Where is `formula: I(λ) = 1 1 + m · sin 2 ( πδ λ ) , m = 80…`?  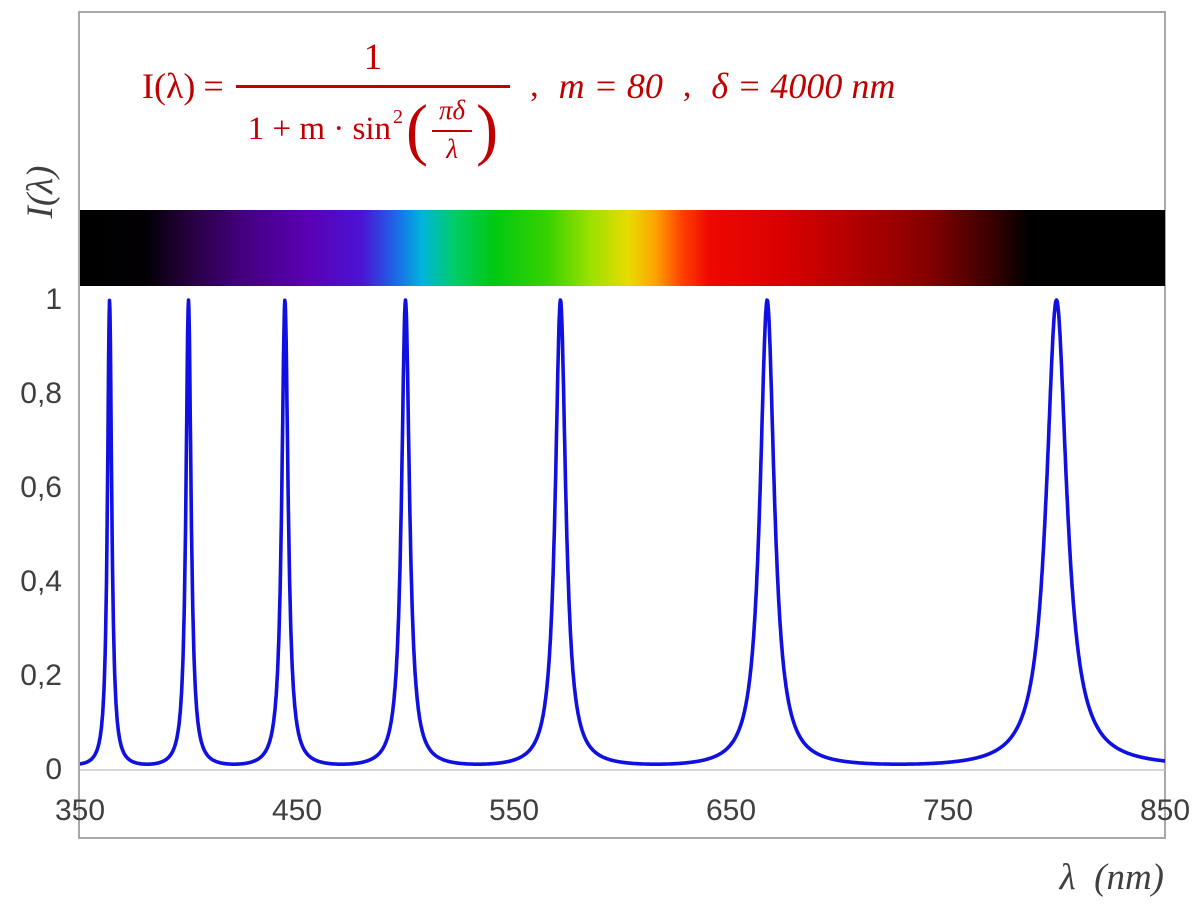 formula: I(λ) = 1 1 + m · sin 2 ( πδ λ ) , m = 80… is located at coordinates (518, 100).